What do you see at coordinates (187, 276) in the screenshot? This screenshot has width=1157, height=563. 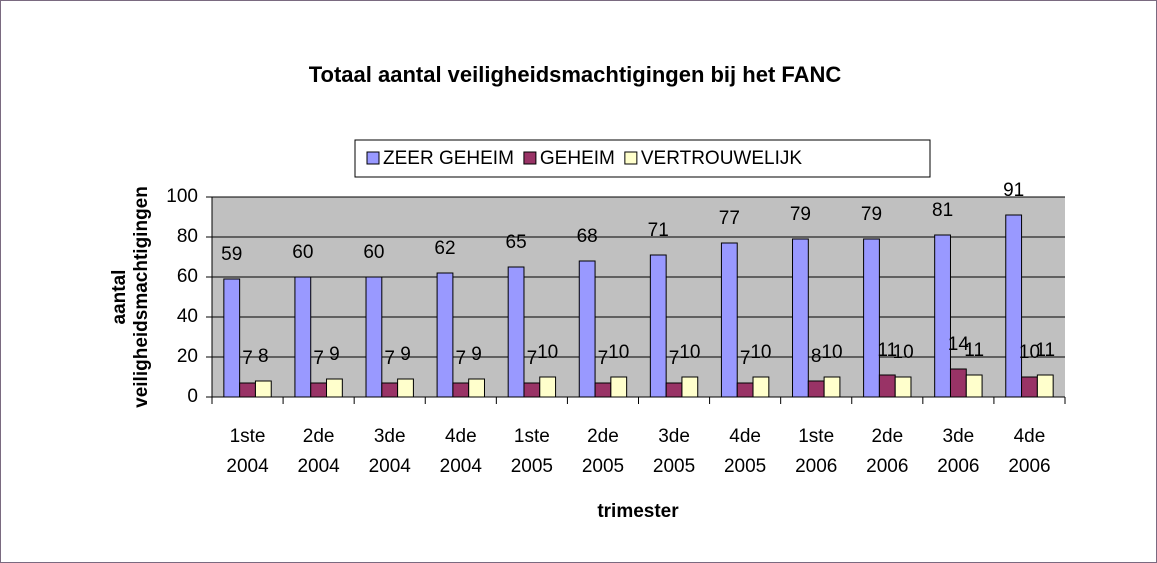 I see `y-tick-label: 60` at bounding box center [187, 276].